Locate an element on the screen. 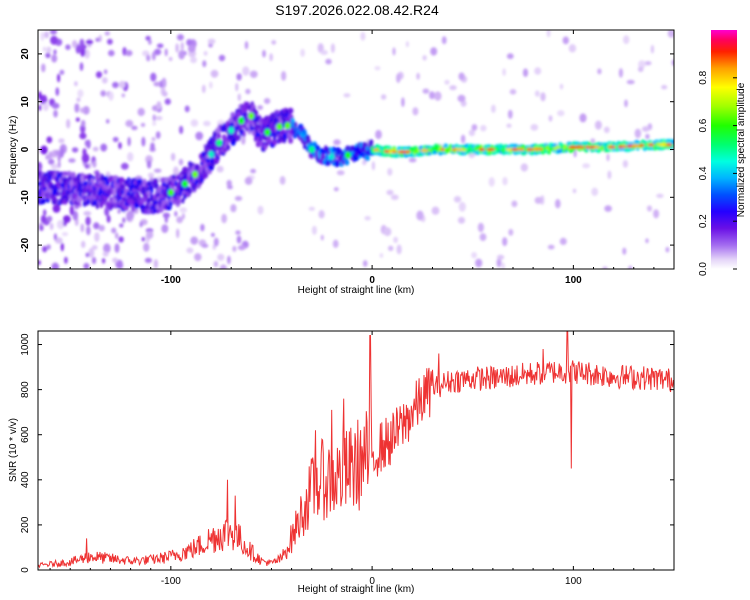 The image size is (750, 600). spectrogram-ylabel: Frequency (Hz) is located at coordinates (13, 150).